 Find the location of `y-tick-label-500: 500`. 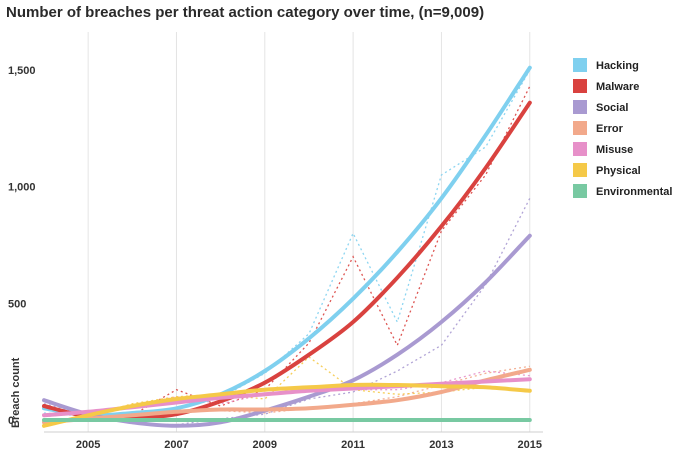

y-tick-label-500: 500 is located at coordinates (17, 304).